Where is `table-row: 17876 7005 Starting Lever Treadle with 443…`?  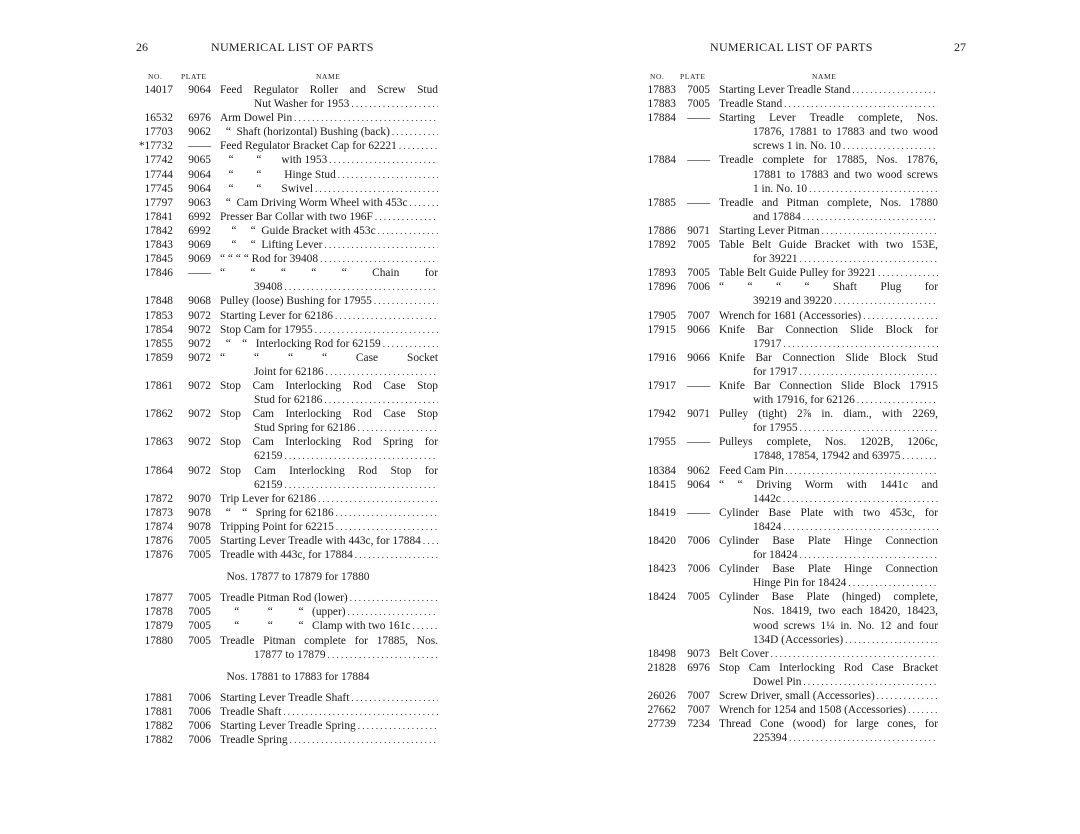
table-row: 17876 7005 Starting Lever Treadle with 443… is located at coordinates (283, 541).